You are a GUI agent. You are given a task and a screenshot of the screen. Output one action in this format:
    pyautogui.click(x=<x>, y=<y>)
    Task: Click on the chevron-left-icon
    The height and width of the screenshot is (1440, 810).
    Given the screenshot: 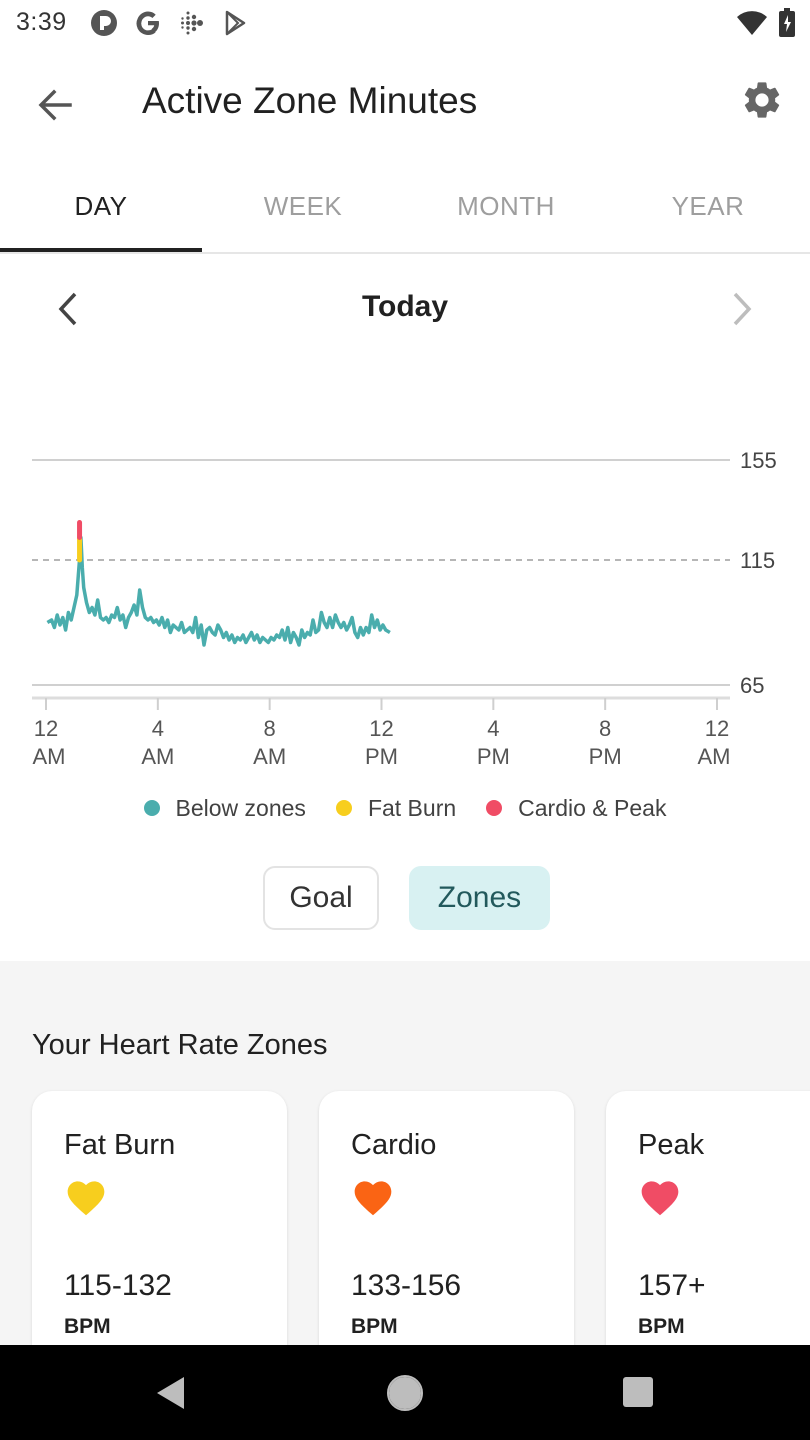 What is the action you would take?
    pyautogui.click(x=68, y=309)
    